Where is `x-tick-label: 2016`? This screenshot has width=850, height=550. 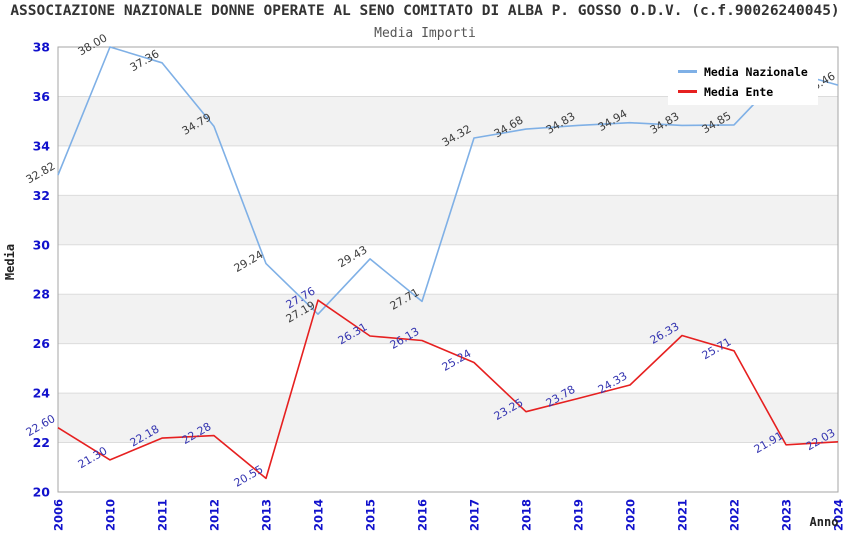 x-tick-label: 2016 is located at coordinates (423, 515).